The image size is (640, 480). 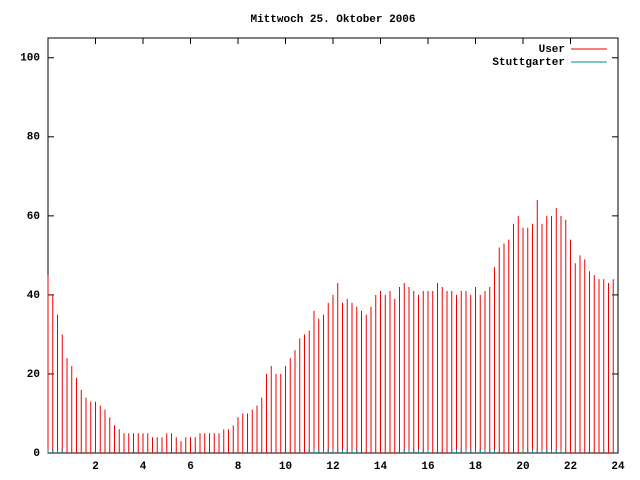 What do you see at coordinates (33, 138) in the screenshot?
I see `y-tick-label: 80` at bounding box center [33, 138].